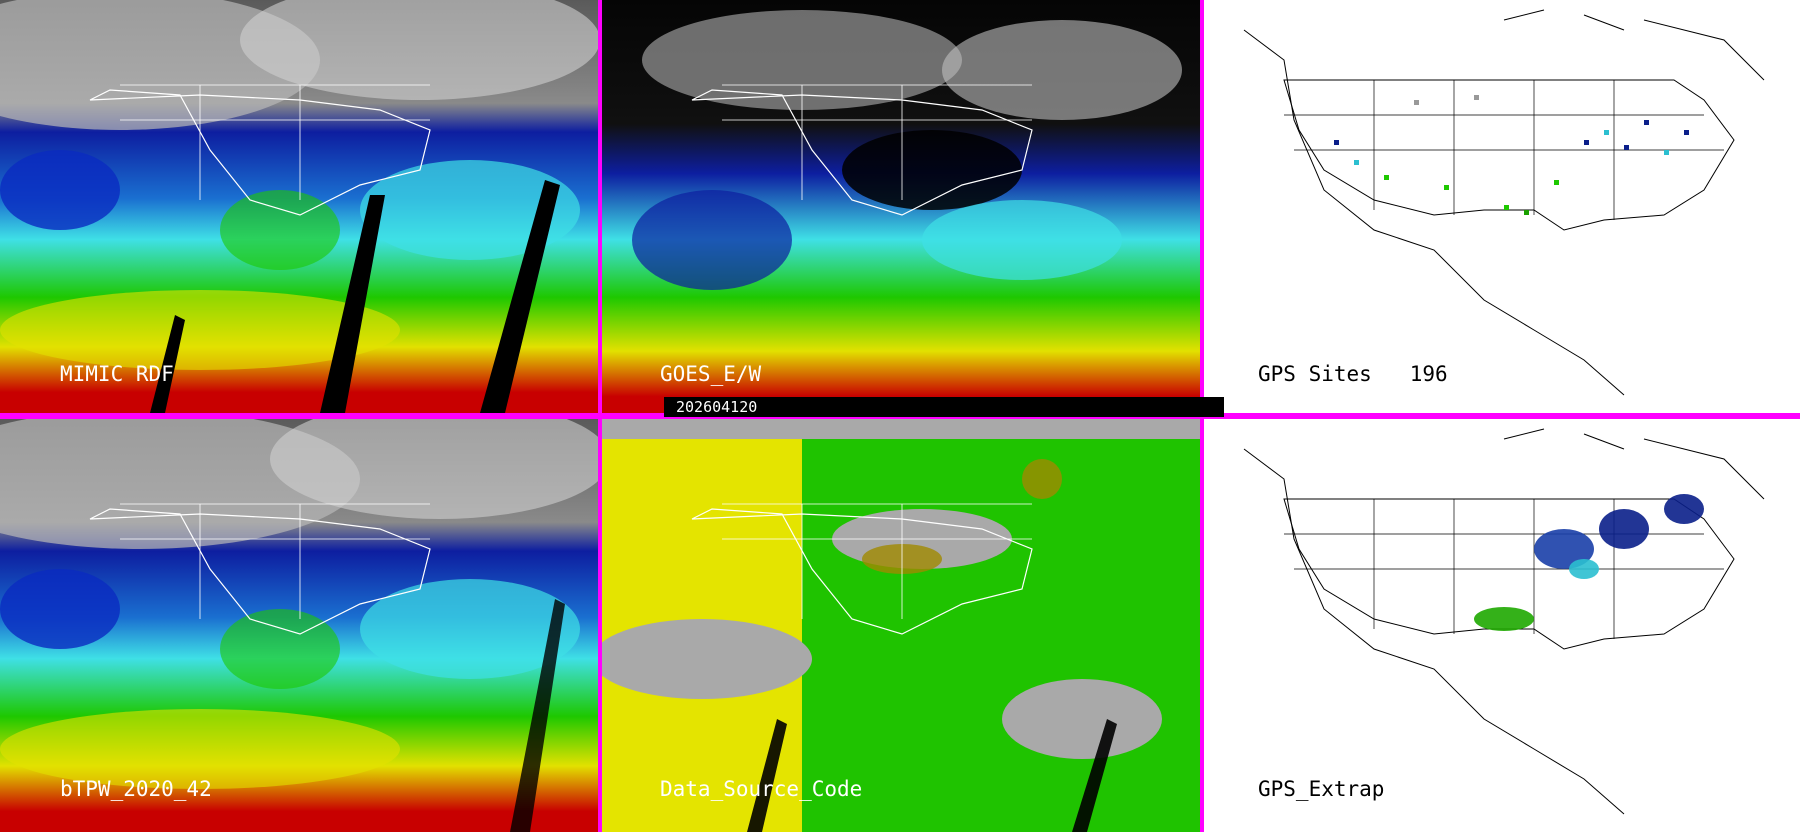  I want to click on panel-label: GOES_E/W, so click(711, 374).